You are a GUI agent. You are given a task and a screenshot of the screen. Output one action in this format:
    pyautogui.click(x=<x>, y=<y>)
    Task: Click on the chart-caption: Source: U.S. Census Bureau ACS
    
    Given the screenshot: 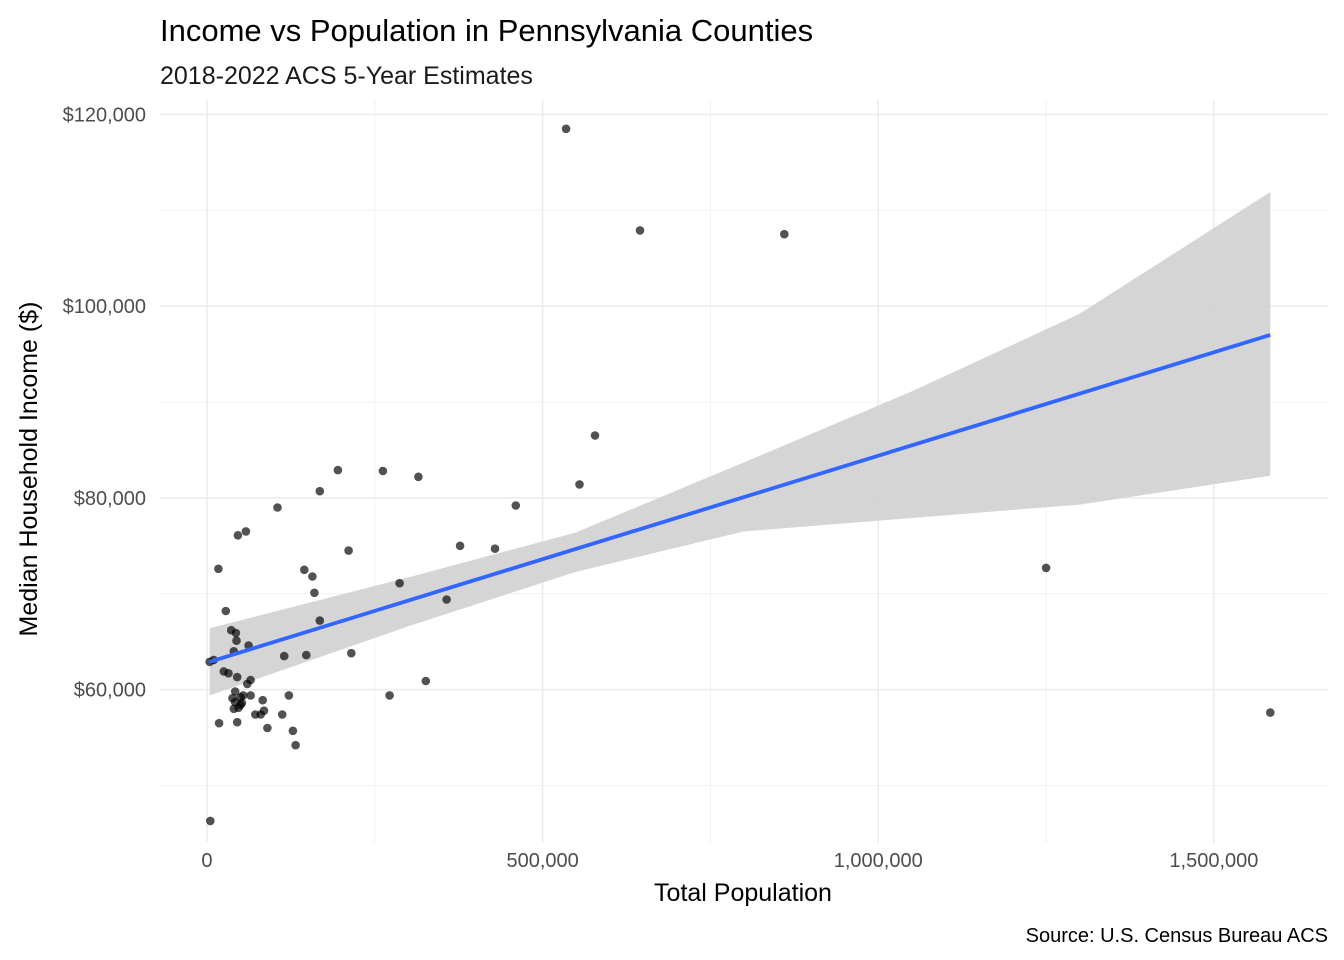 What is the action you would take?
    pyautogui.click(x=1177, y=936)
    